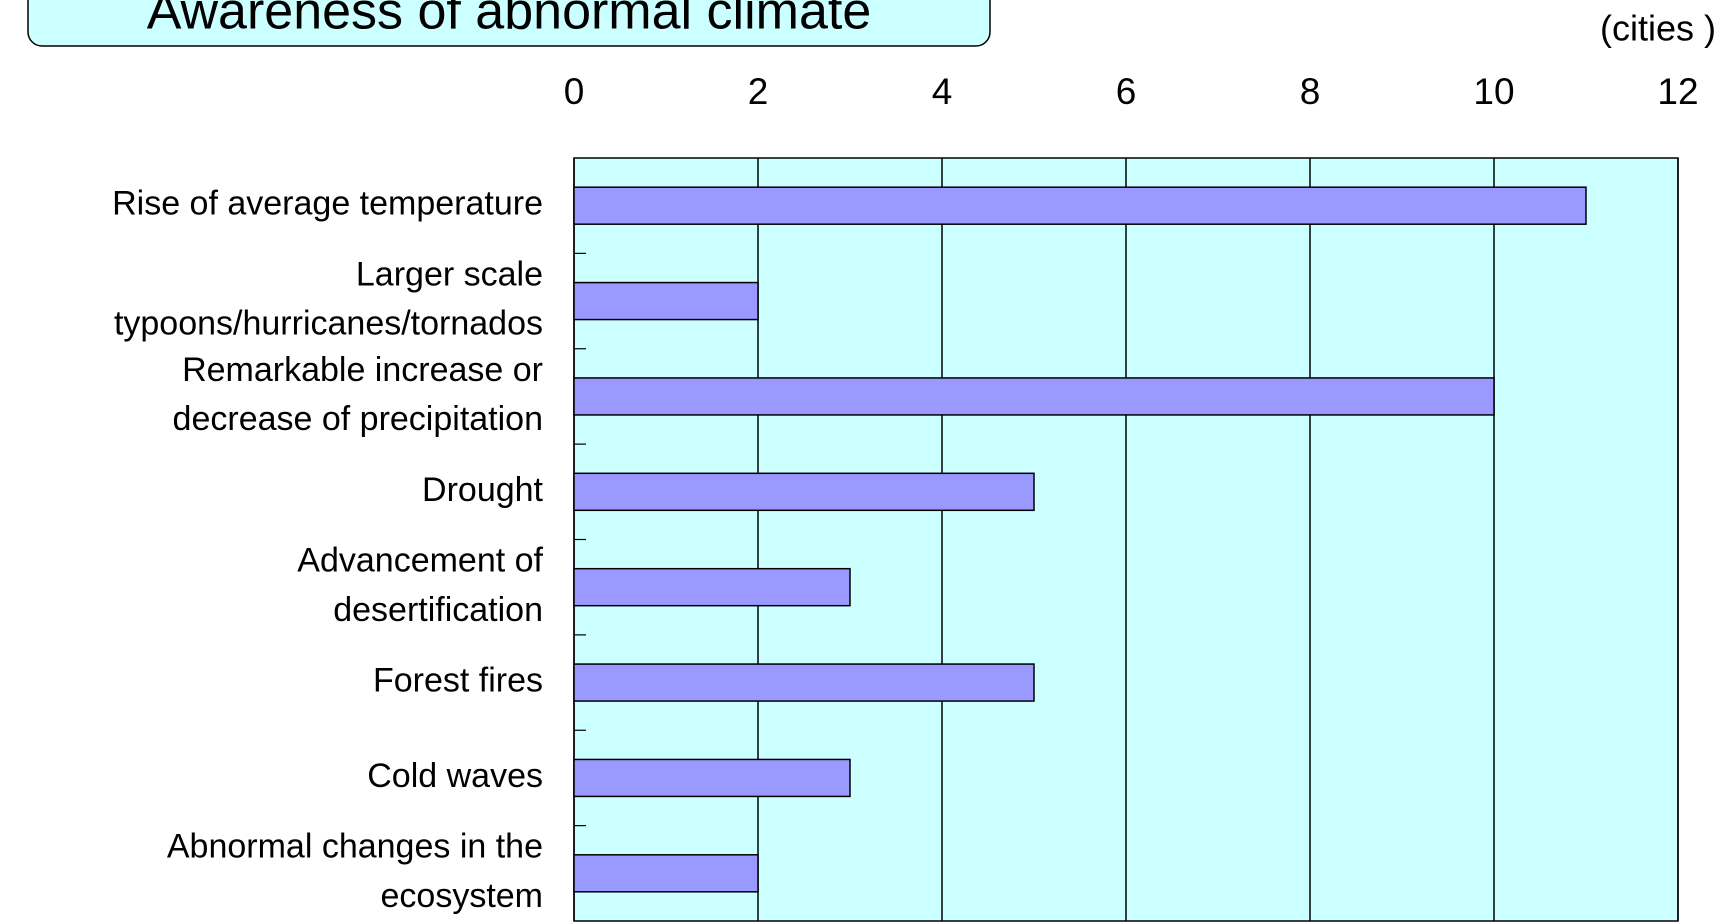  Describe the element at coordinates (327, 204) in the screenshot. I see `y-tick-label: Rise of average temperature` at that location.